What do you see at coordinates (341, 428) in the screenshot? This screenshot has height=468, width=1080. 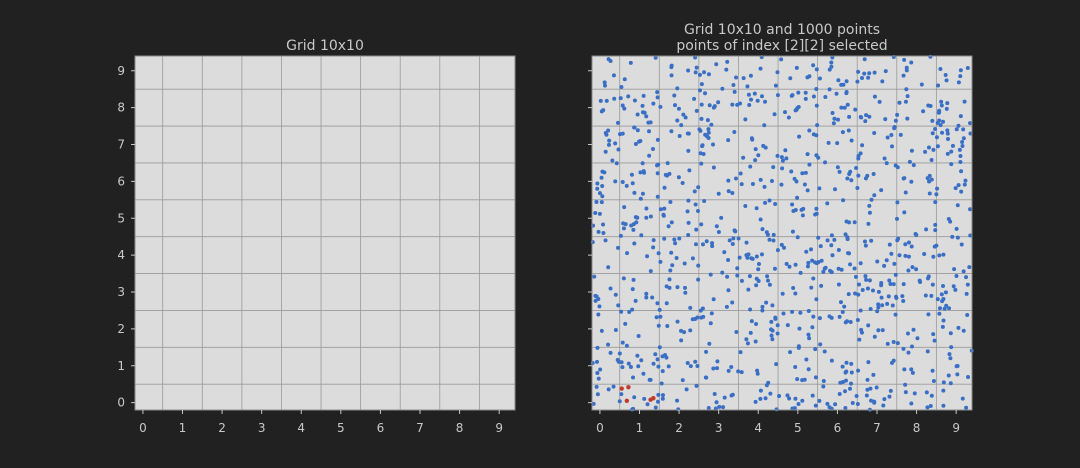 I see `x-tick-label: 5` at bounding box center [341, 428].